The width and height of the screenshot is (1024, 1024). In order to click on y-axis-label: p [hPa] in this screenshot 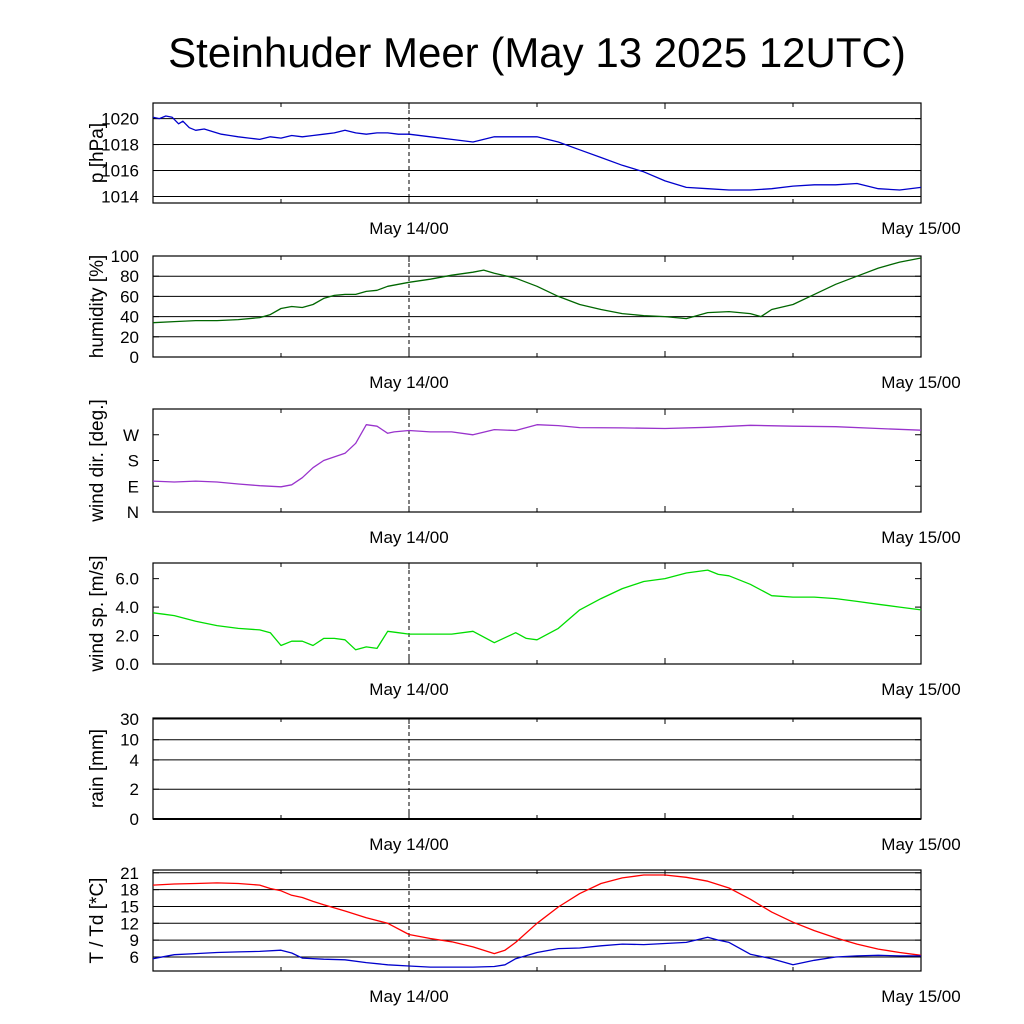, I will do `click(97, 153)`.